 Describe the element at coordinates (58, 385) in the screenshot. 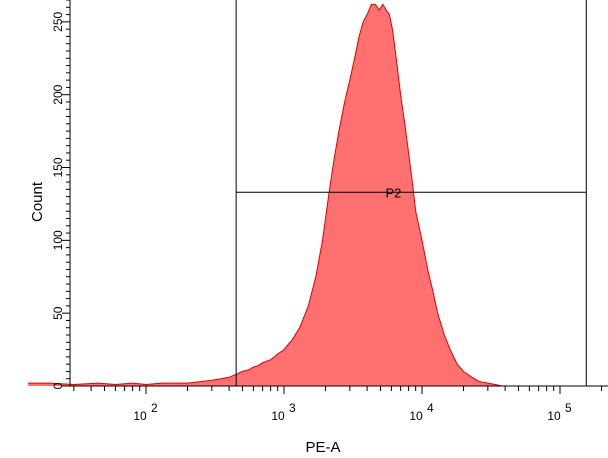

I see `y-tick-label: 0` at that location.